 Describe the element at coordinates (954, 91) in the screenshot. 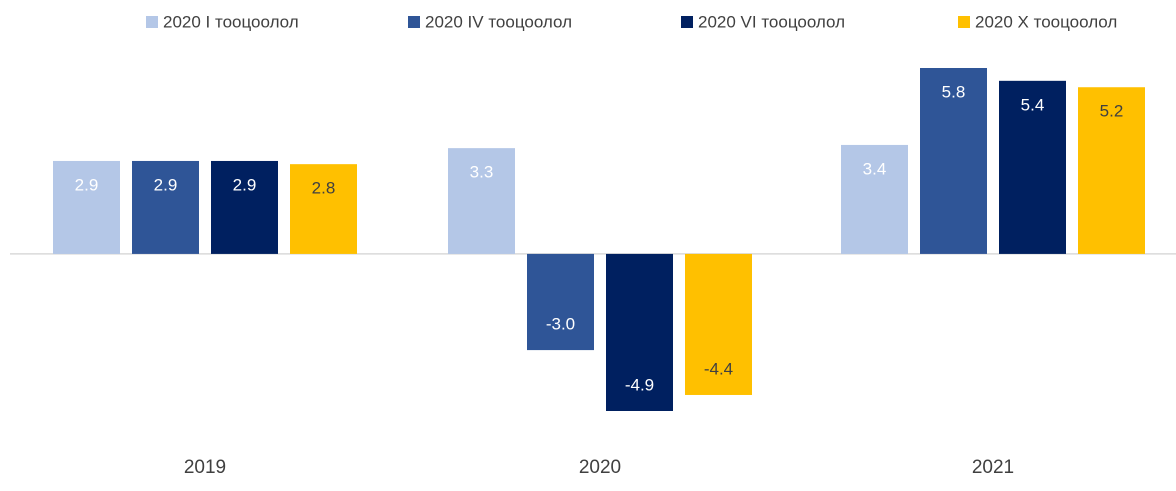

I see `value-label: 5.8` at that location.